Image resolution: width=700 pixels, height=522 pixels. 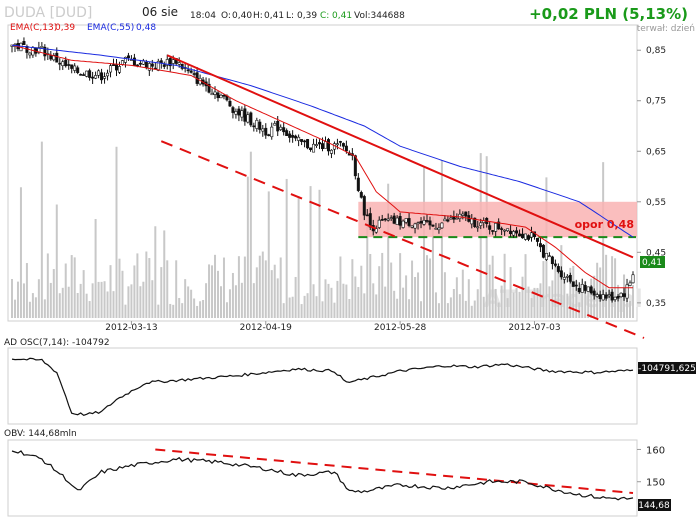 What do you see at coordinates (534, 328) in the screenshot?
I see `date-tick-label: 2012-07-03` at bounding box center [534, 328].